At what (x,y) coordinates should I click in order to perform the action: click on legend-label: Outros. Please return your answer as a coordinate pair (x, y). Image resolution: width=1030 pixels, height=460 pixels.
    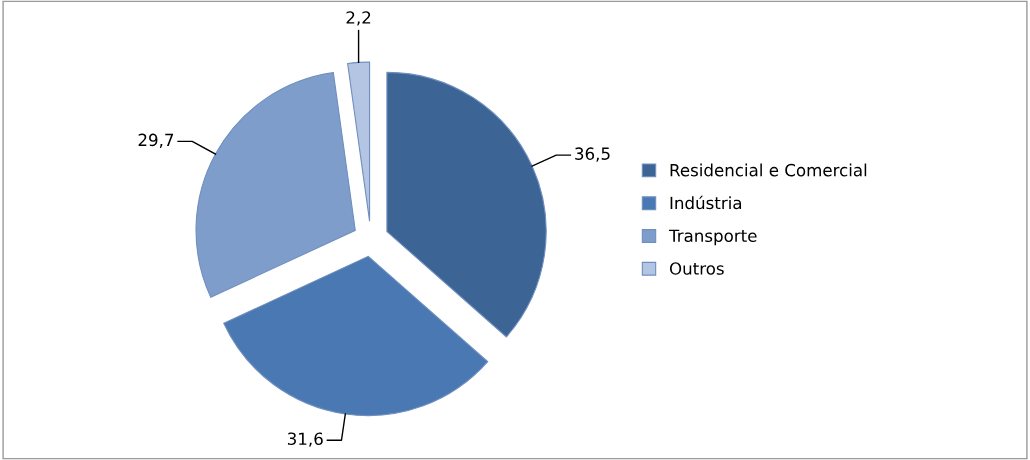
    Looking at the image, I should click on (696, 268).